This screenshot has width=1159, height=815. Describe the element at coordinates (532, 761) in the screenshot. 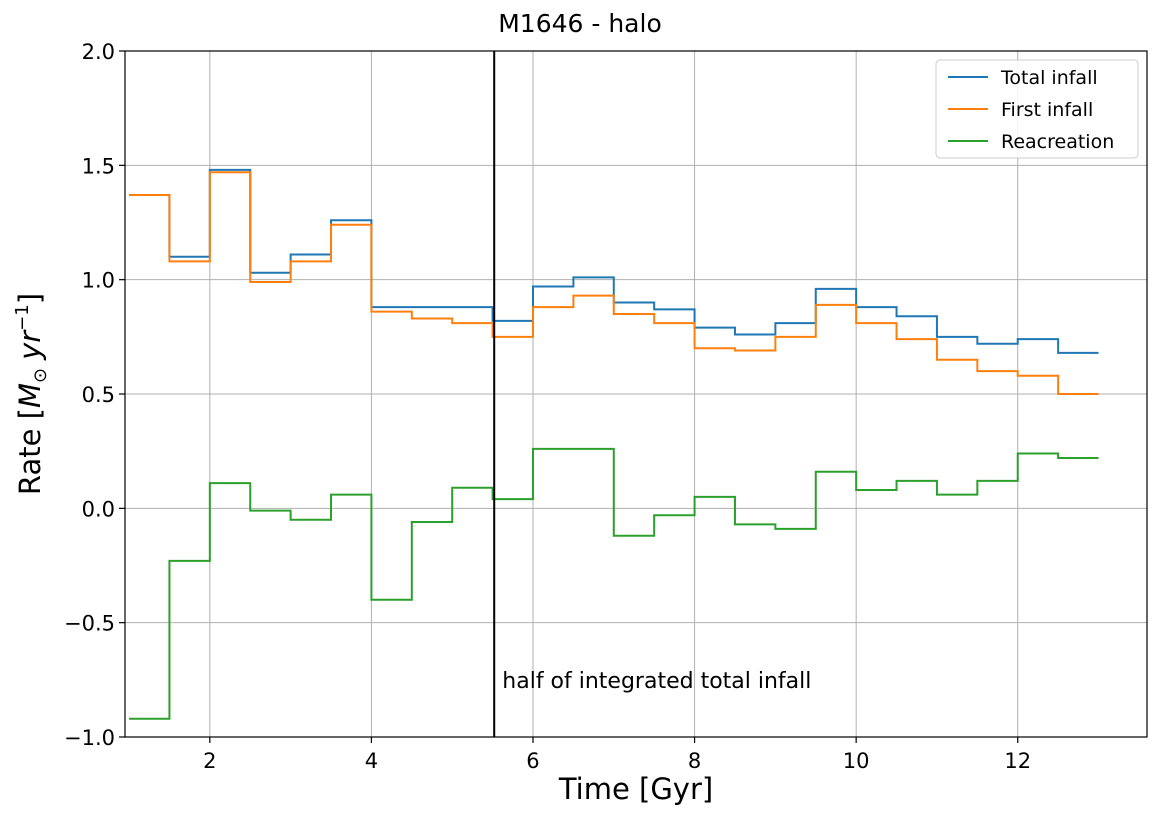

I see `x-tick-label: 6` at that location.